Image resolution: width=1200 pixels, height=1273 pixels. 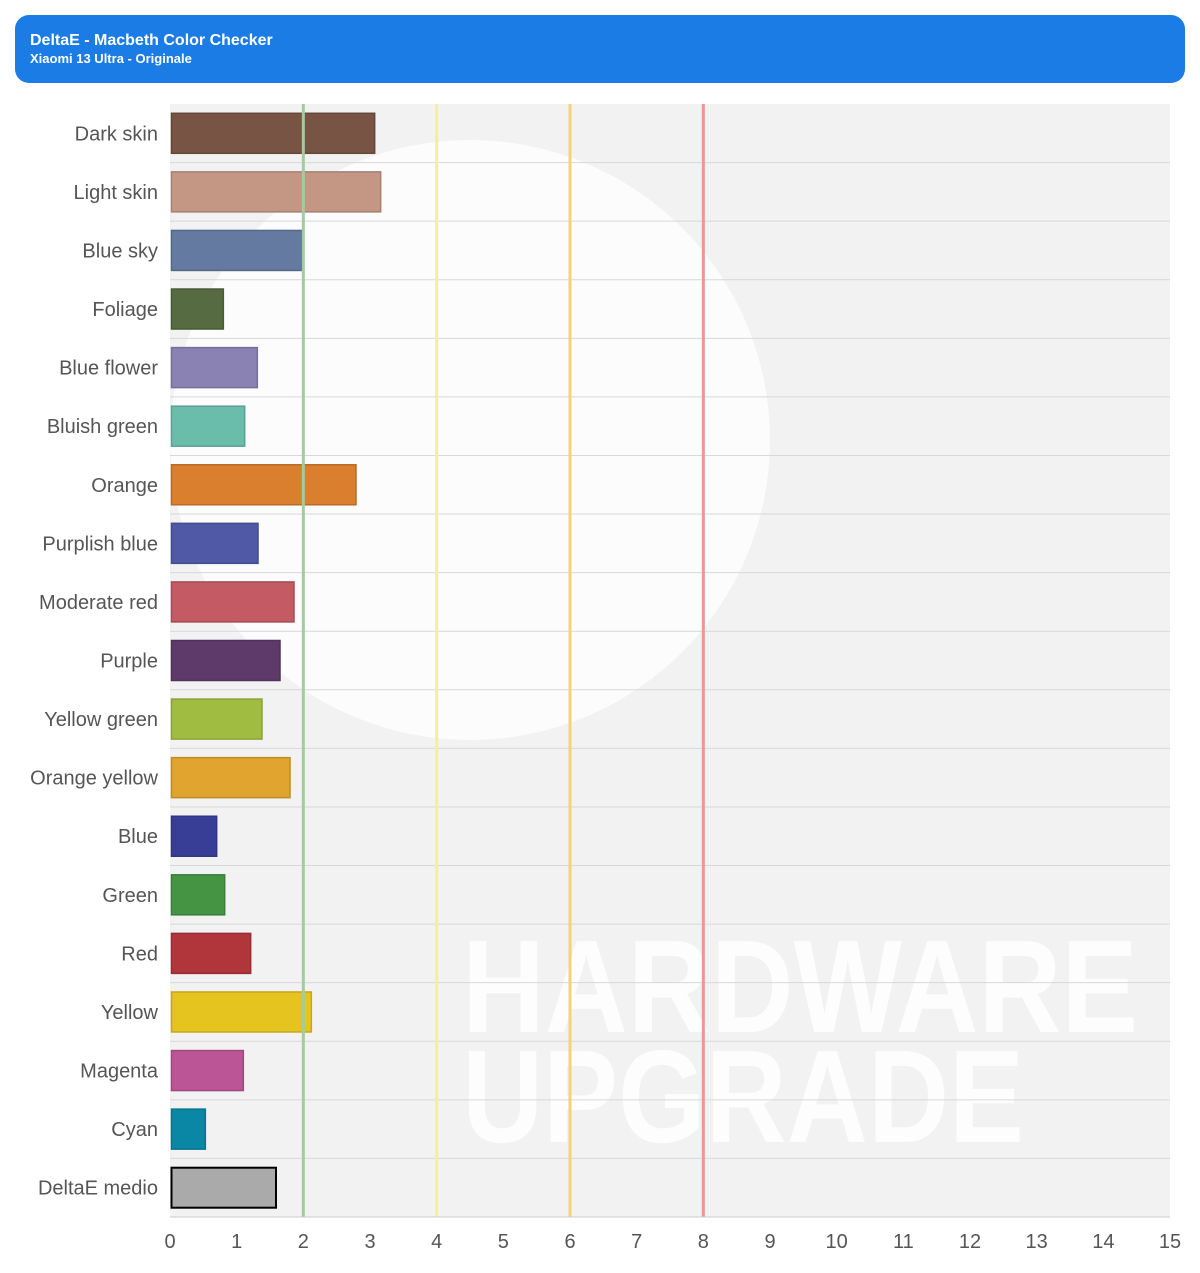 I want to click on category-label: Blue flower, so click(x=108, y=369).